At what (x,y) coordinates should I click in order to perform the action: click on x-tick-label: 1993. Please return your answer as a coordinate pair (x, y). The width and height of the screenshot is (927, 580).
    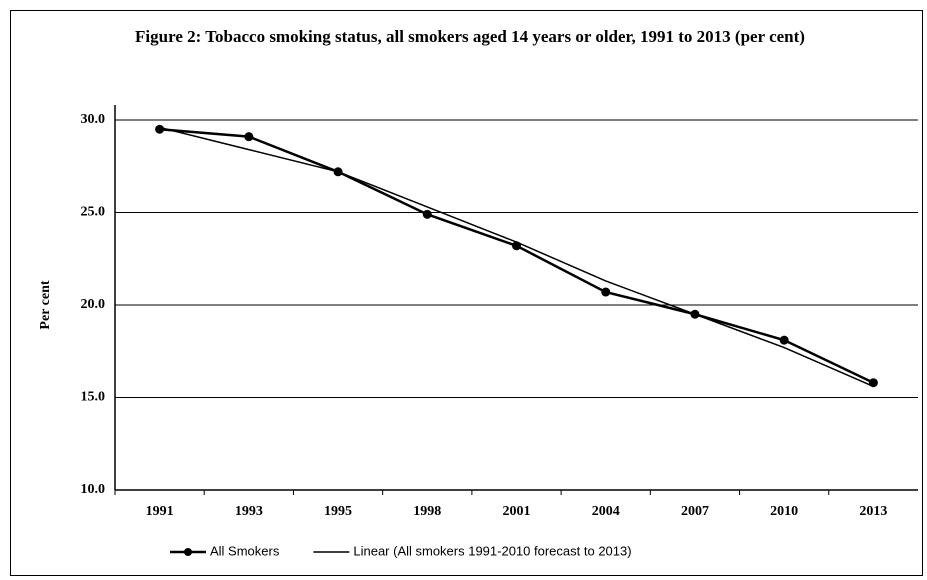
    Looking at the image, I should click on (249, 511).